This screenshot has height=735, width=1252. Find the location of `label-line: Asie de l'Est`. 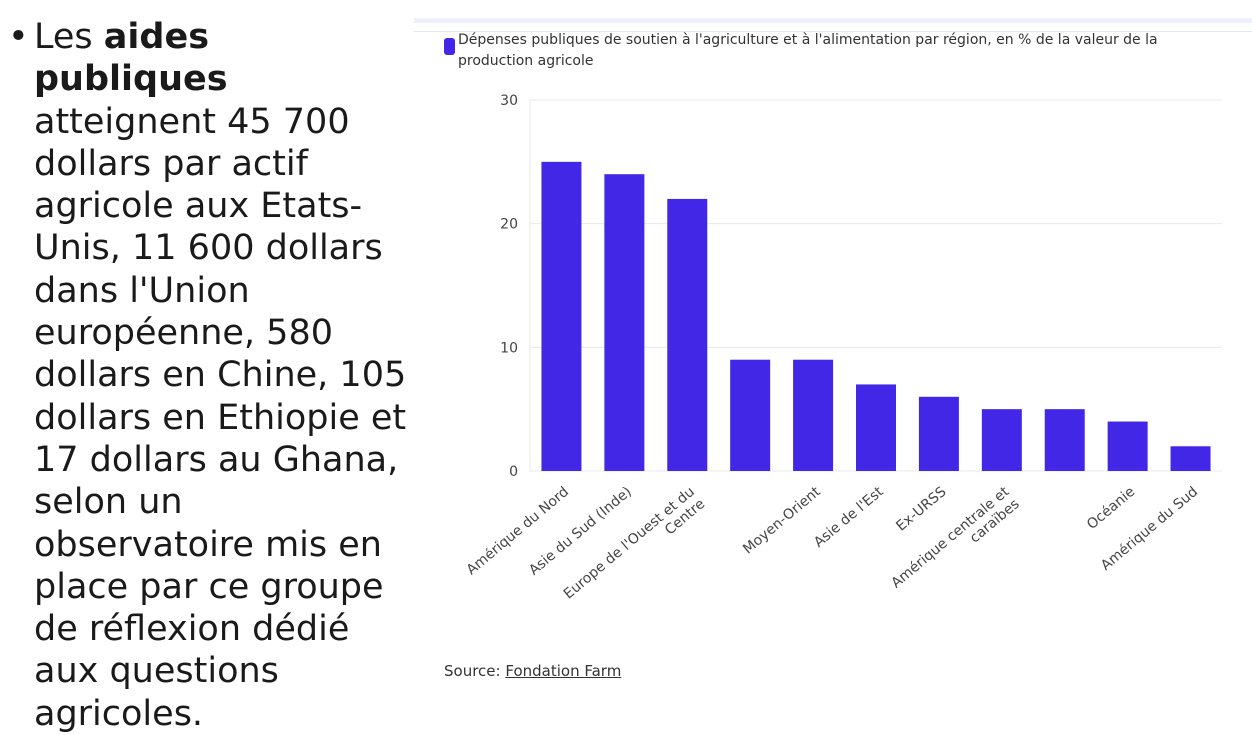

label-line: Asie de l'Est is located at coordinates (849, 516).